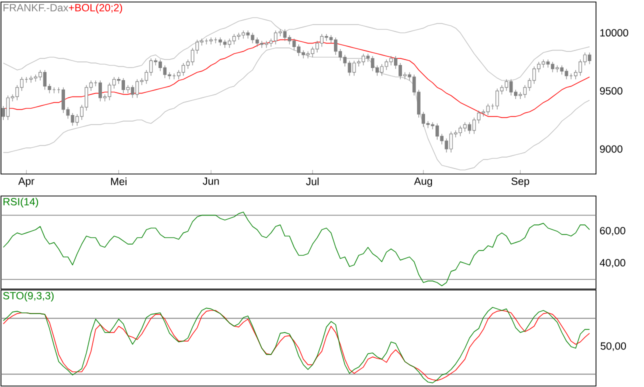  What do you see at coordinates (611, 149) in the screenshot?
I see `y-tick-label: 9000` at bounding box center [611, 149].